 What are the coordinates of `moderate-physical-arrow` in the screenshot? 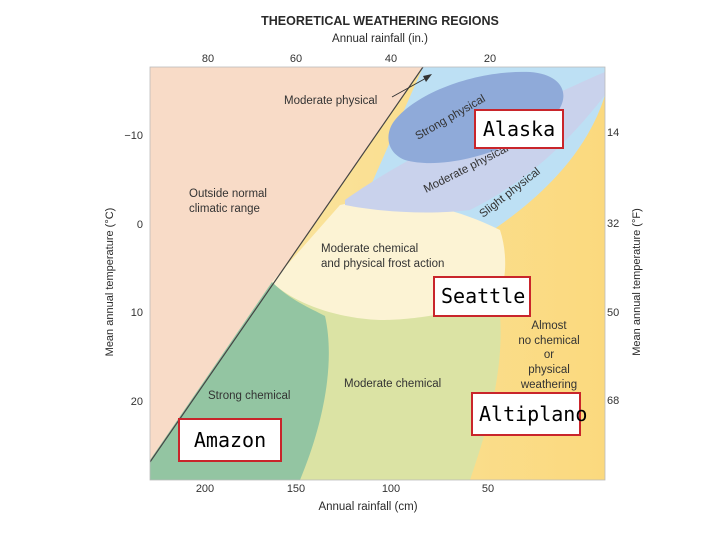 It's located at (410, 87).